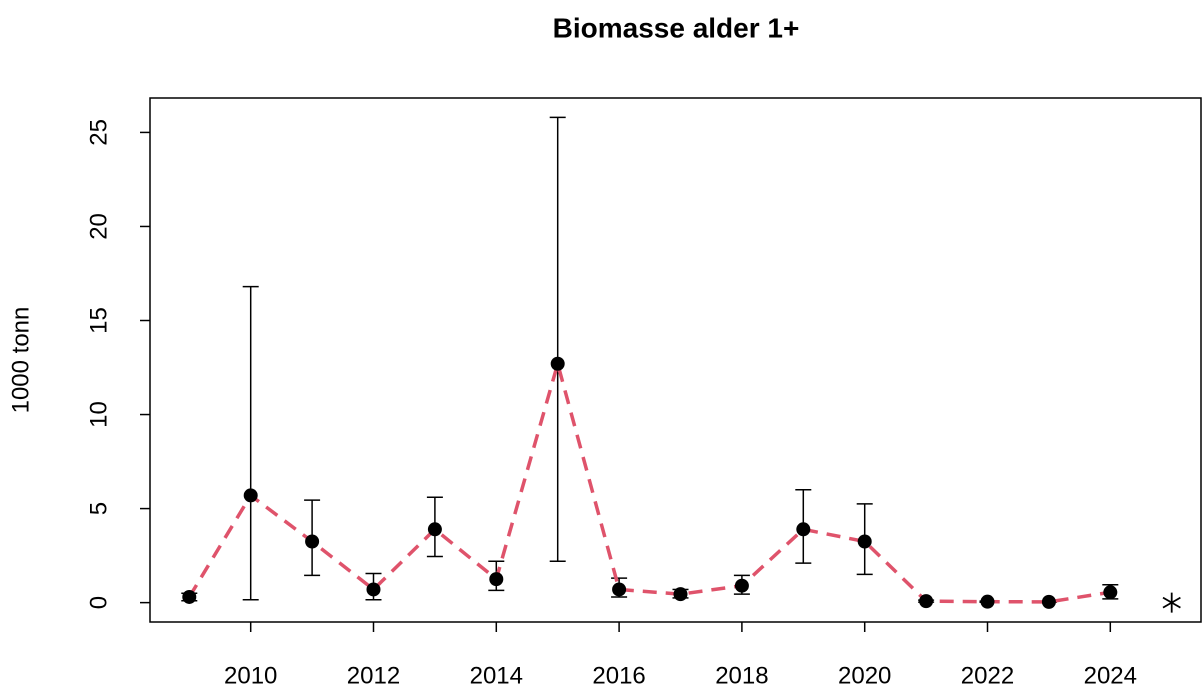  Describe the element at coordinates (496, 675) in the screenshot. I see `x-tick-label: 2014` at that location.